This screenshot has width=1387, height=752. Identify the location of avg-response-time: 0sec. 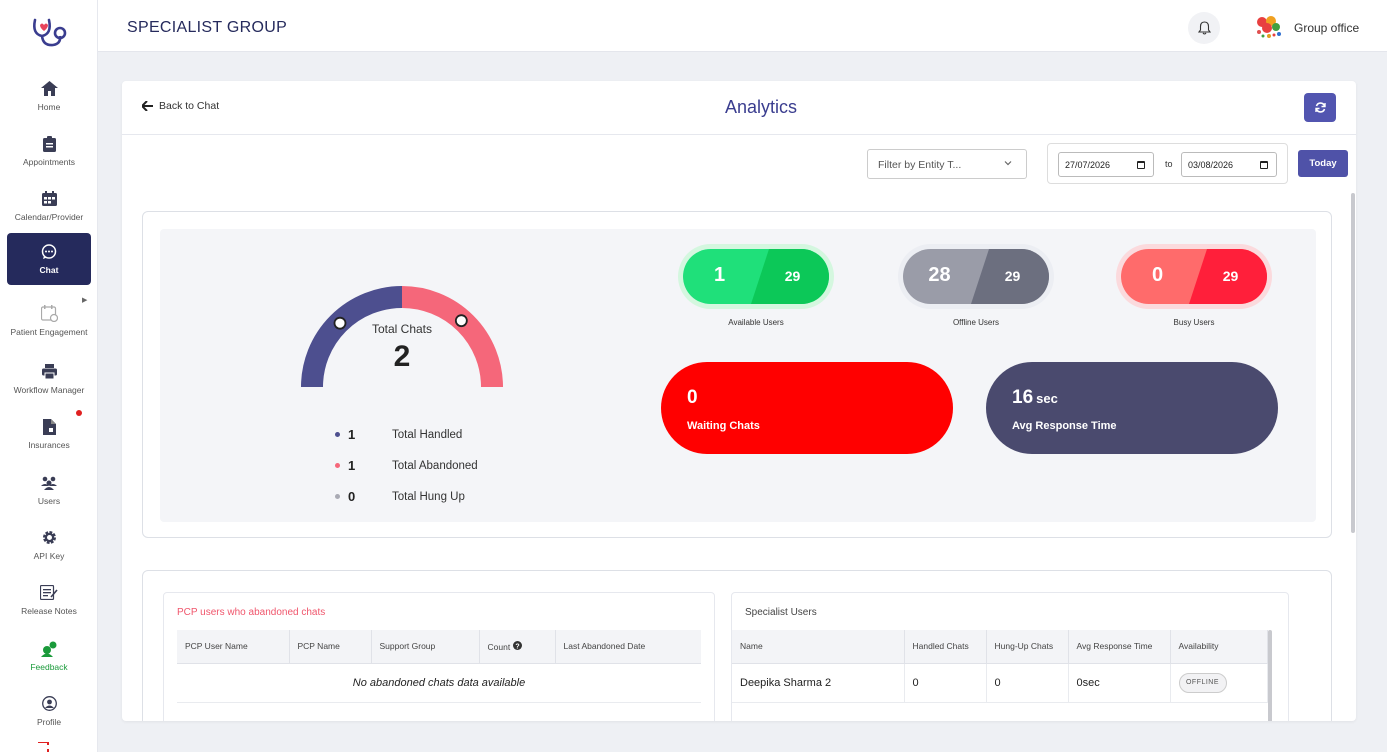
(1119, 683).